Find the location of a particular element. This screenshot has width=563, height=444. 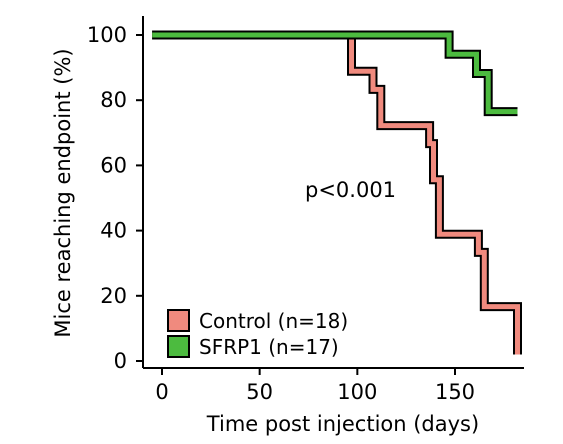

y-tick-label: 20 is located at coordinates (113, 296).